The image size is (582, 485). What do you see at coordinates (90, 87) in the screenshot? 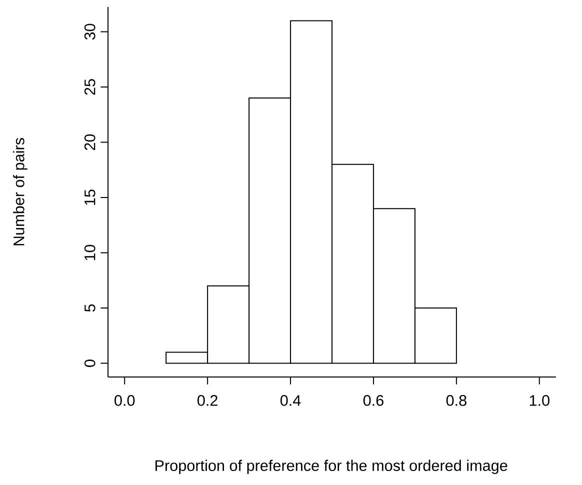
I see `y-tick-label: 25` at bounding box center [90, 87].